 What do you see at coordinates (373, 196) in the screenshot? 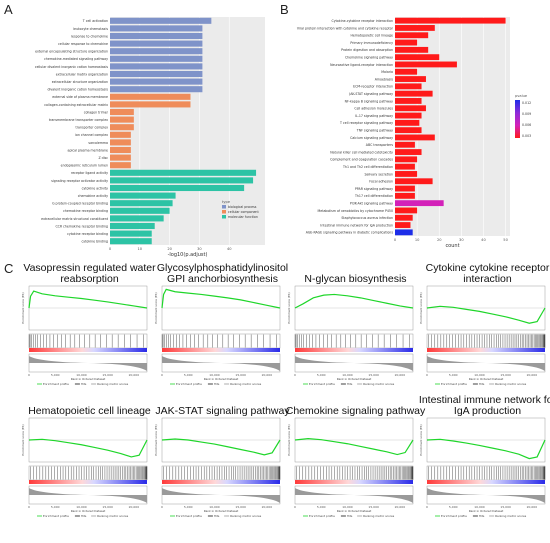
I see `category-label: Th17 cell differentiation` at bounding box center [373, 196].